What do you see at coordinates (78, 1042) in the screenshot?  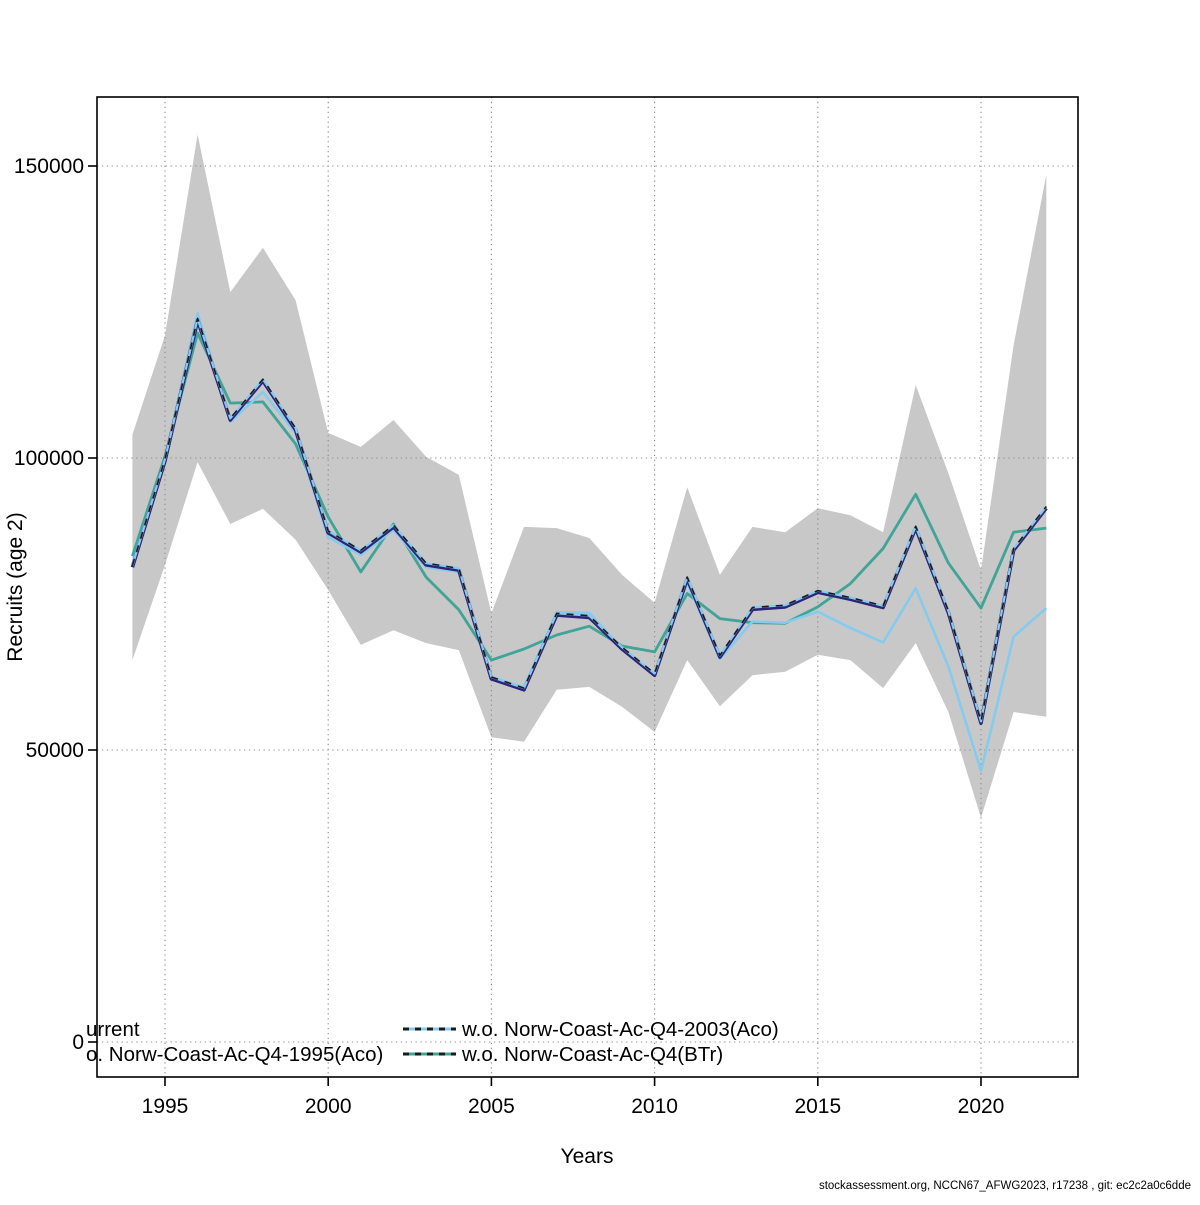 I see `y-tick-label: 0` at bounding box center [78, 1042].